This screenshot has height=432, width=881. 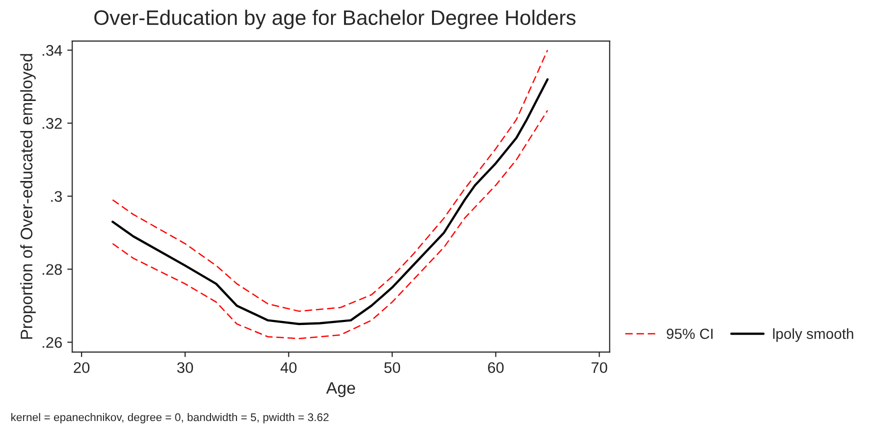 I want to click on legend-label: 95% CI, so click(x=689, y=333).